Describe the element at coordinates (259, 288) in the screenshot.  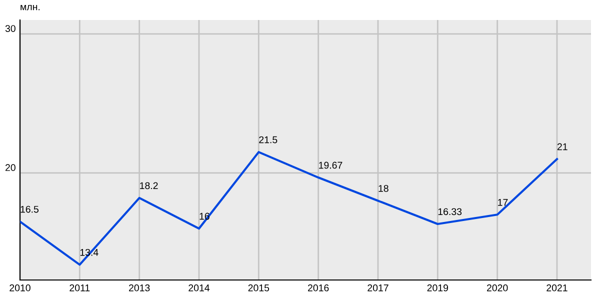
I see `x-tick-label: 2015` at that location.